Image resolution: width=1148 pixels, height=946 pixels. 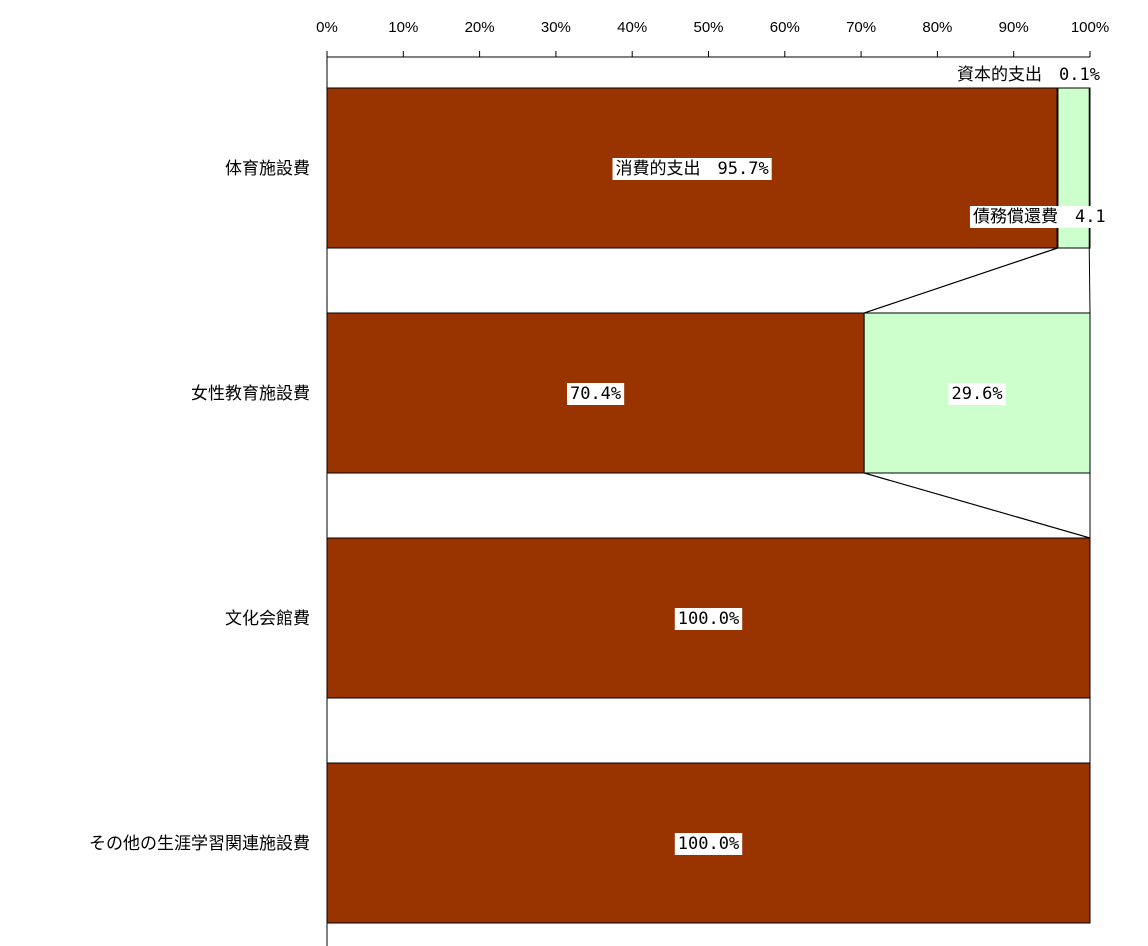 I want to click on data-label-text: 消費的支出 95.7%, so click(x=692, y=169).